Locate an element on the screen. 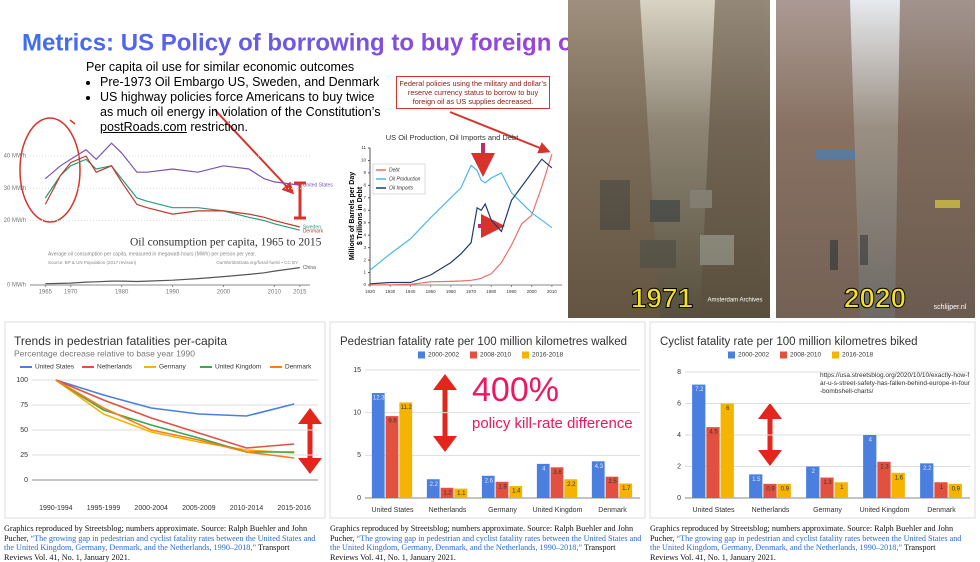 Image resolution: width=980 pixels, height=562 pixels. legend-label: Oil Imports is located at coordinates (401, 188).